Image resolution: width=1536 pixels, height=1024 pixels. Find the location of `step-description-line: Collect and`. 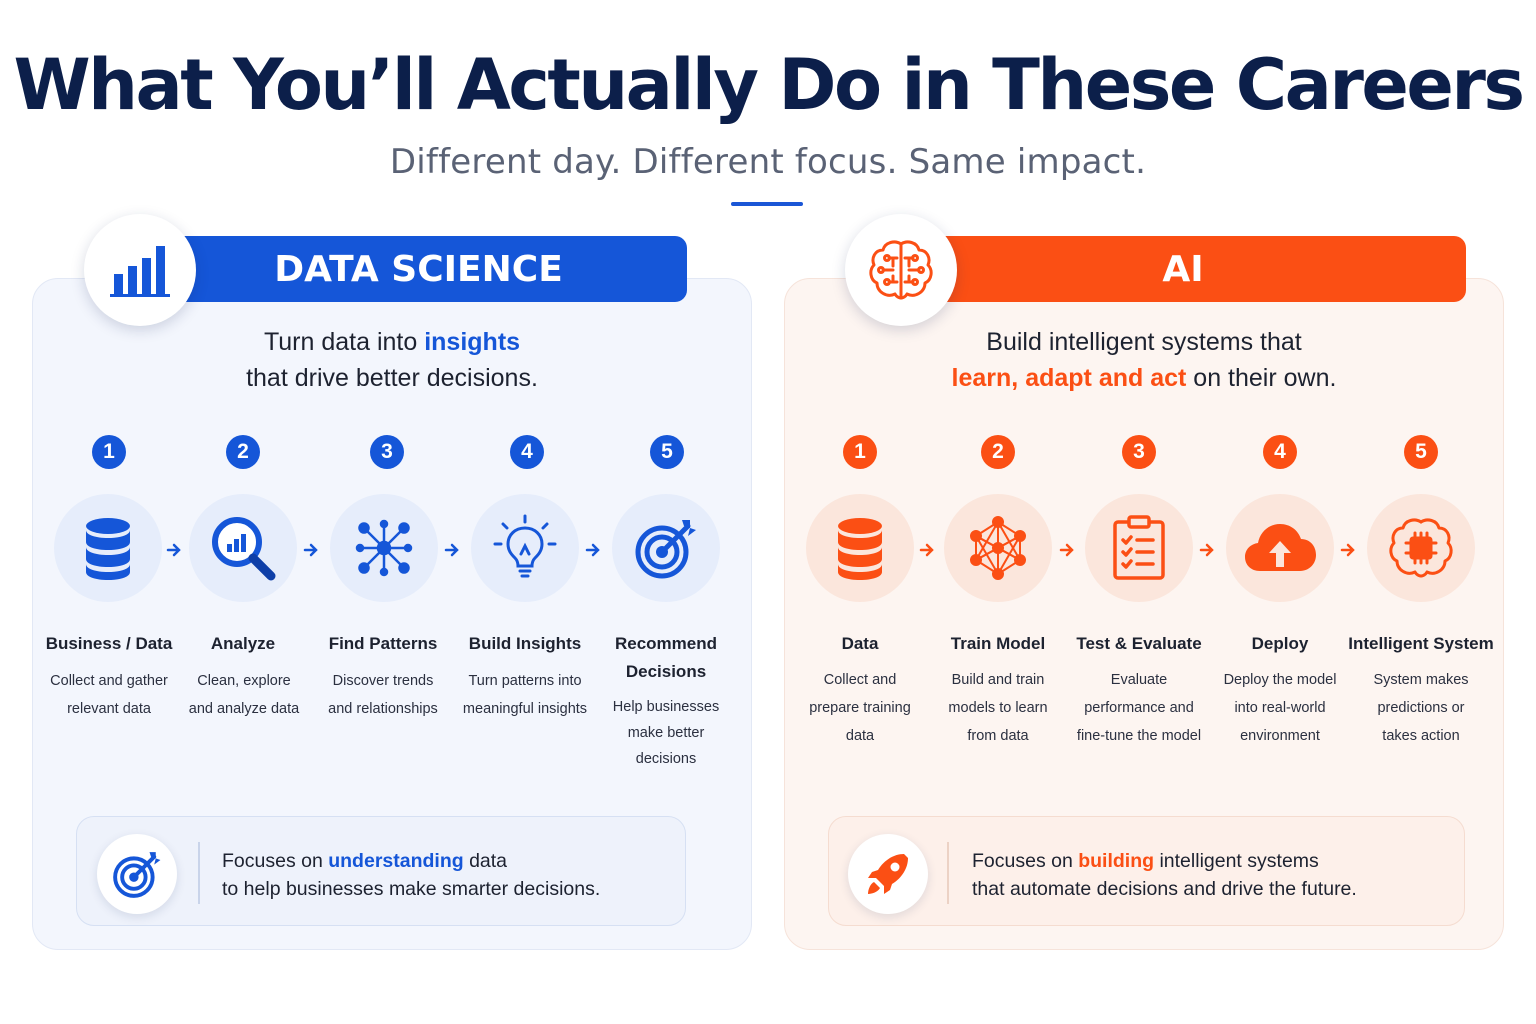

step-description-line: Collect and is located at coordinates (860, 680).